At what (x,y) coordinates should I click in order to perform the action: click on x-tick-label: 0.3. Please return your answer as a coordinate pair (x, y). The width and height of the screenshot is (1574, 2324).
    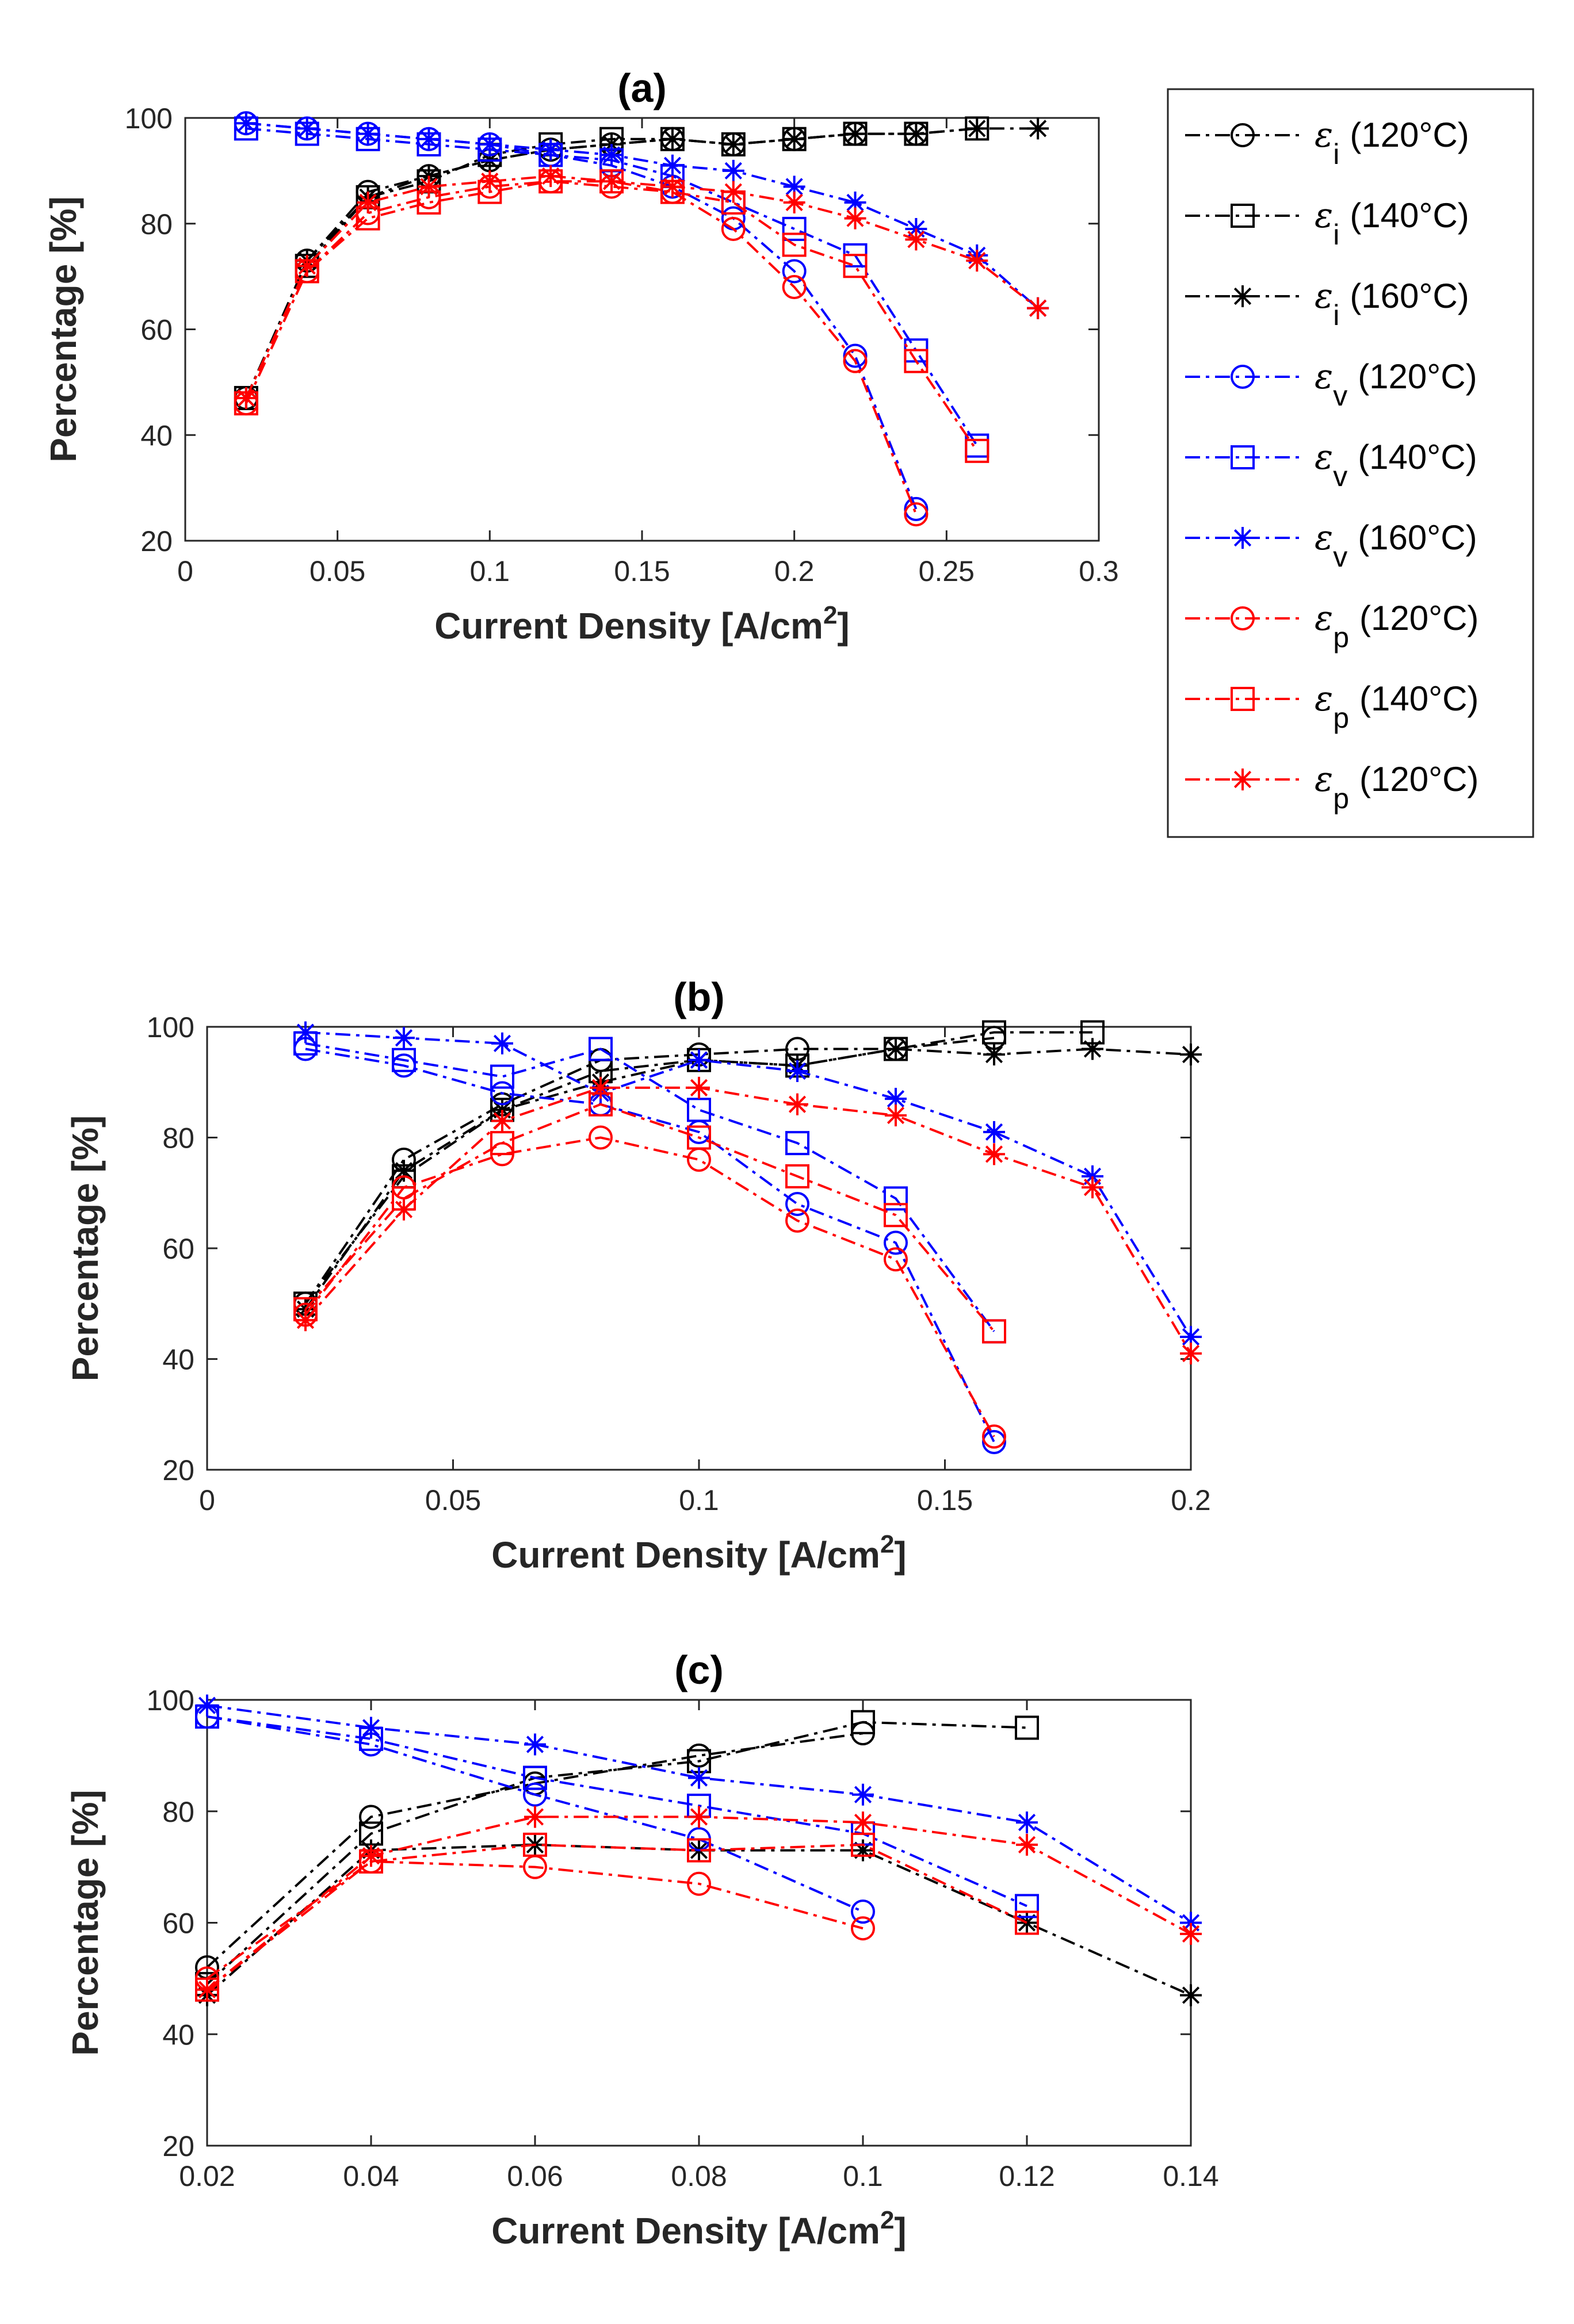
    Looking at the image, I should click on (1099, 571).